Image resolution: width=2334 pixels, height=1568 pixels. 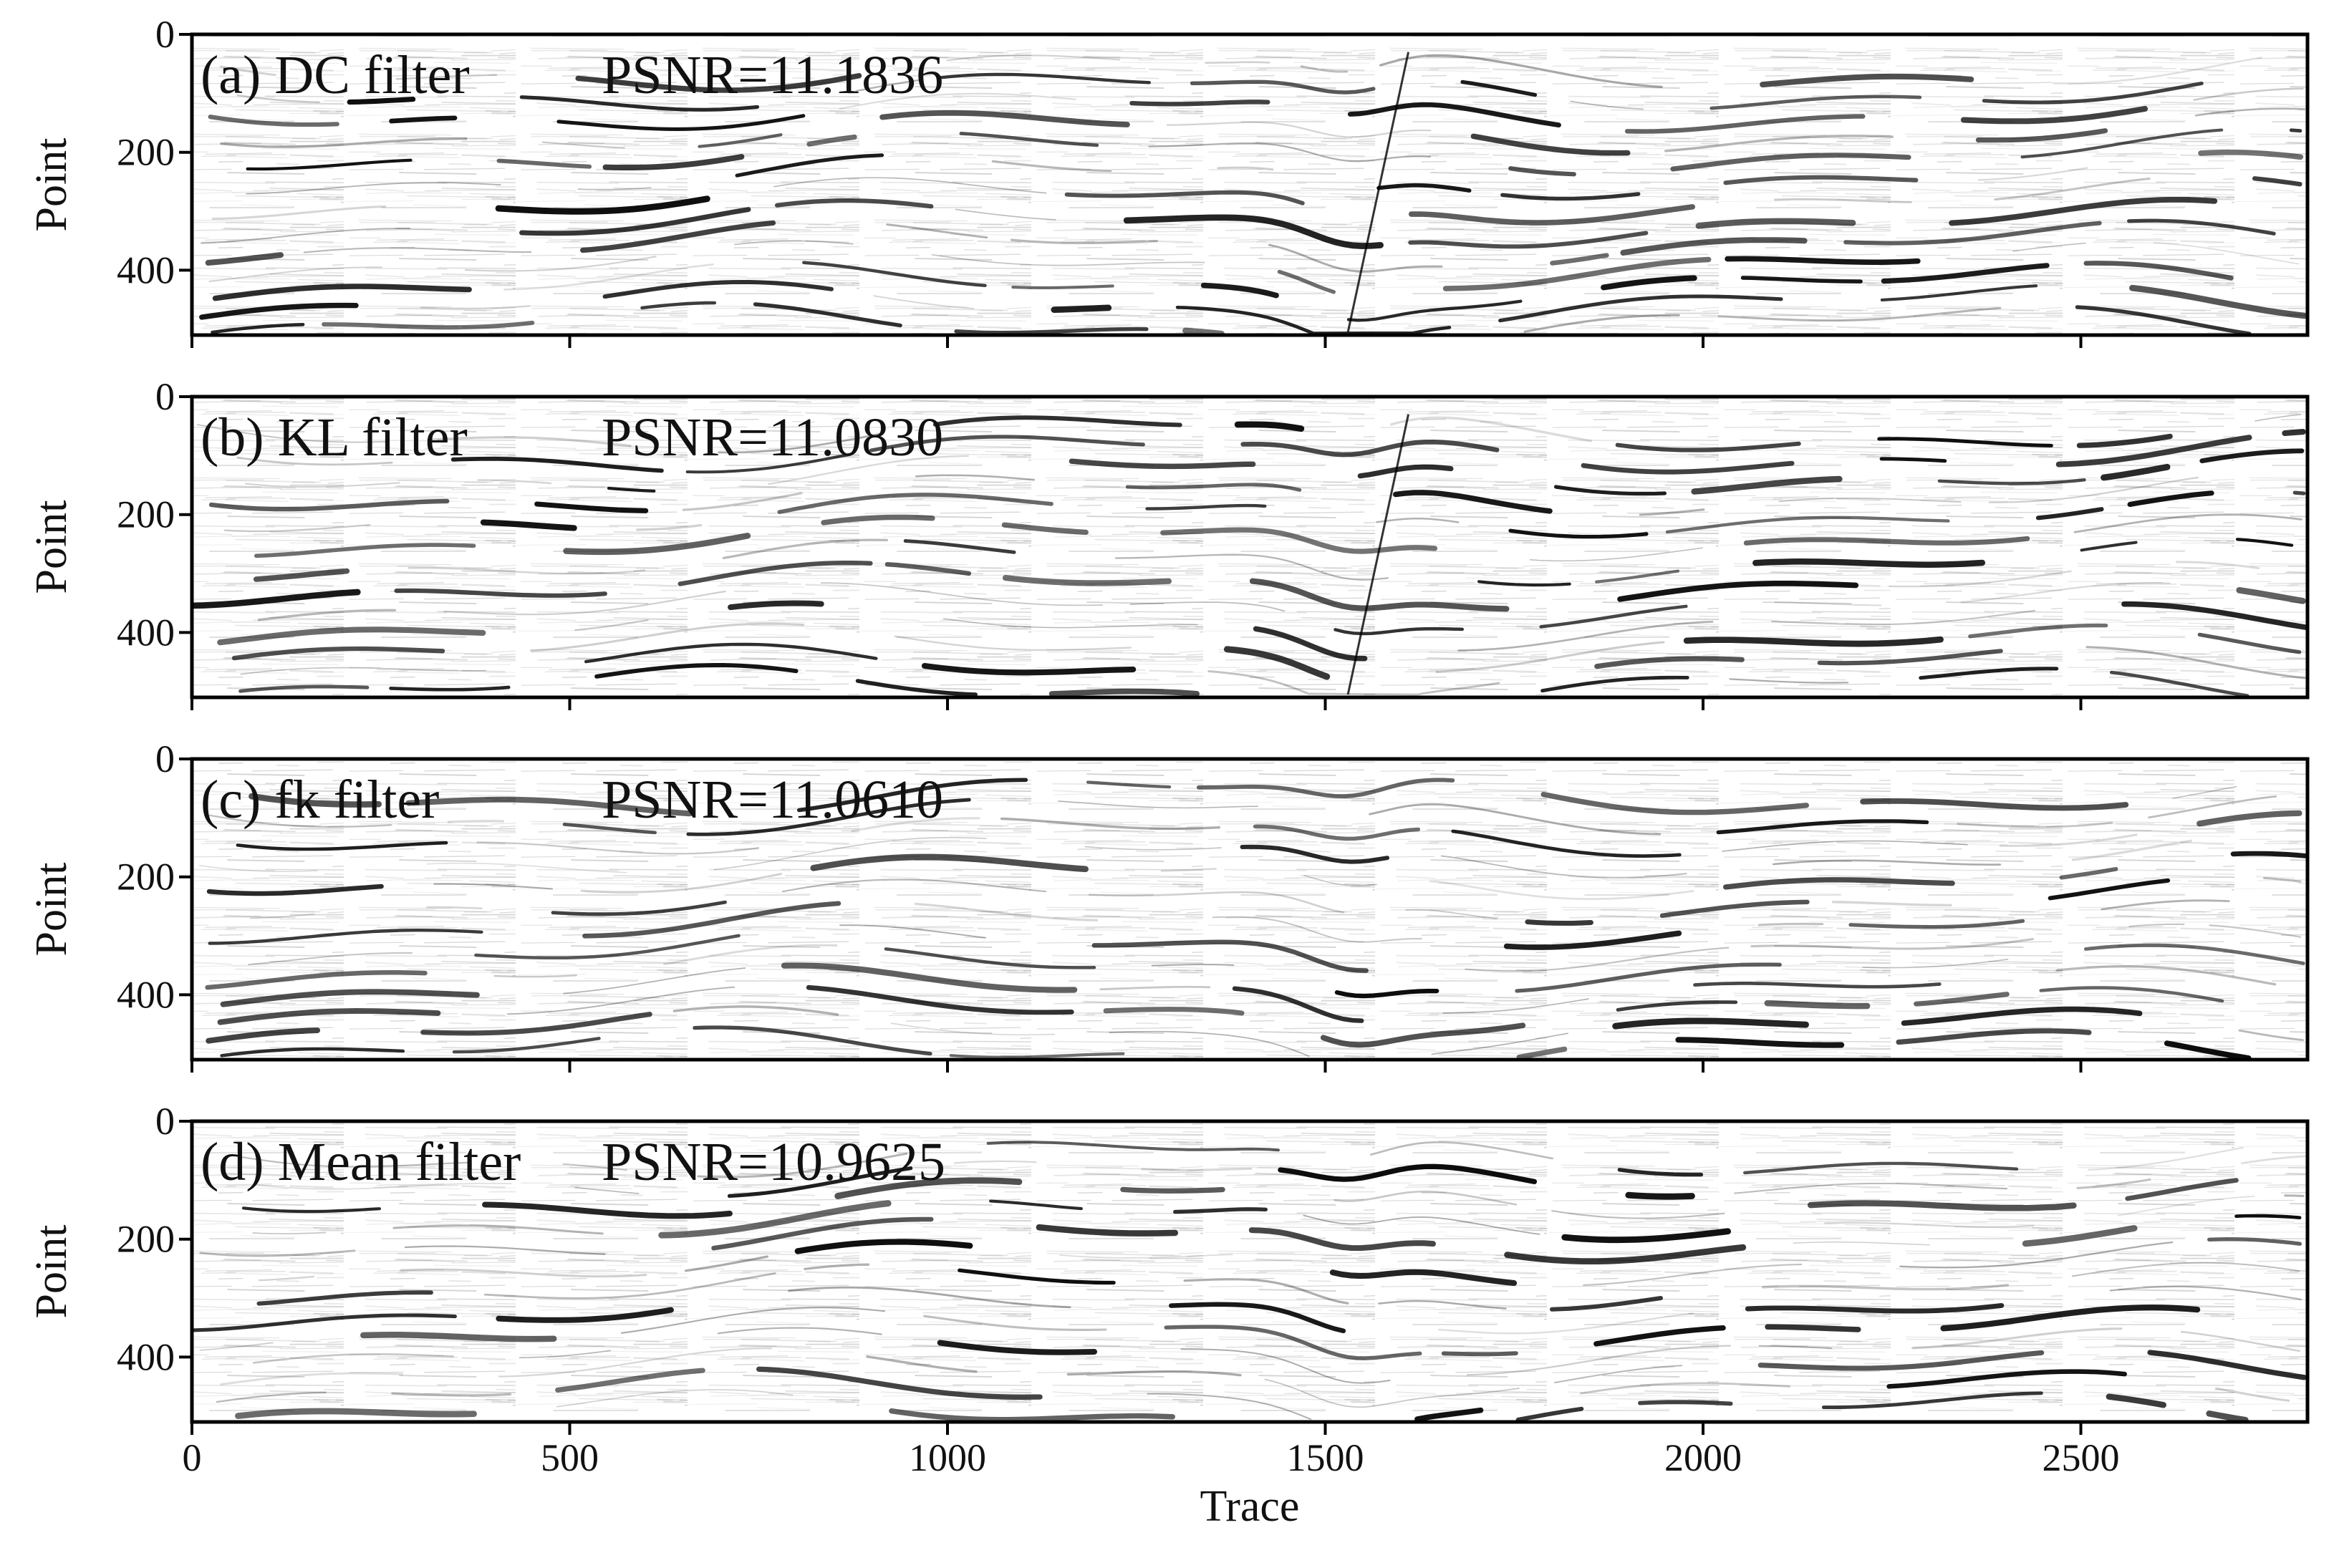 What do you see at coordinates (772, 75) in the screenshot?
I see `psnr-label: PSNR=11.1836` at bounding box center [772, 75].